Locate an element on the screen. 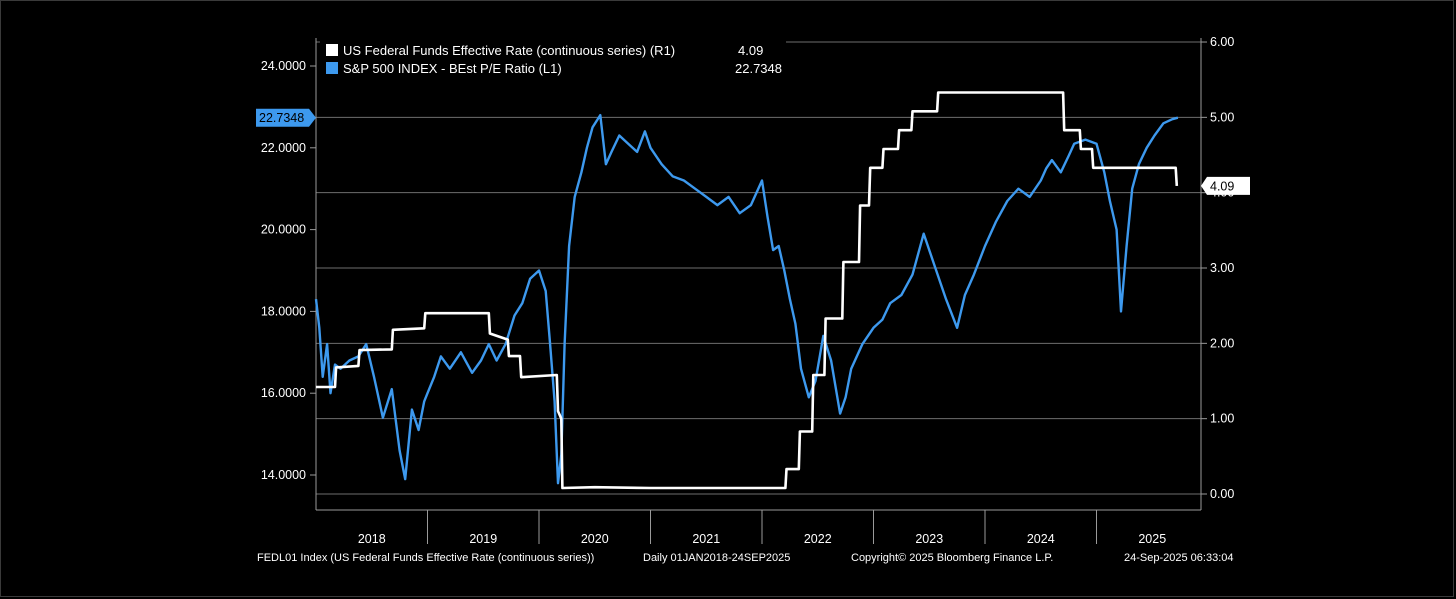 The width and height of the screenshot is (1456, 599). legend-background is located at coordinates (553, 59).